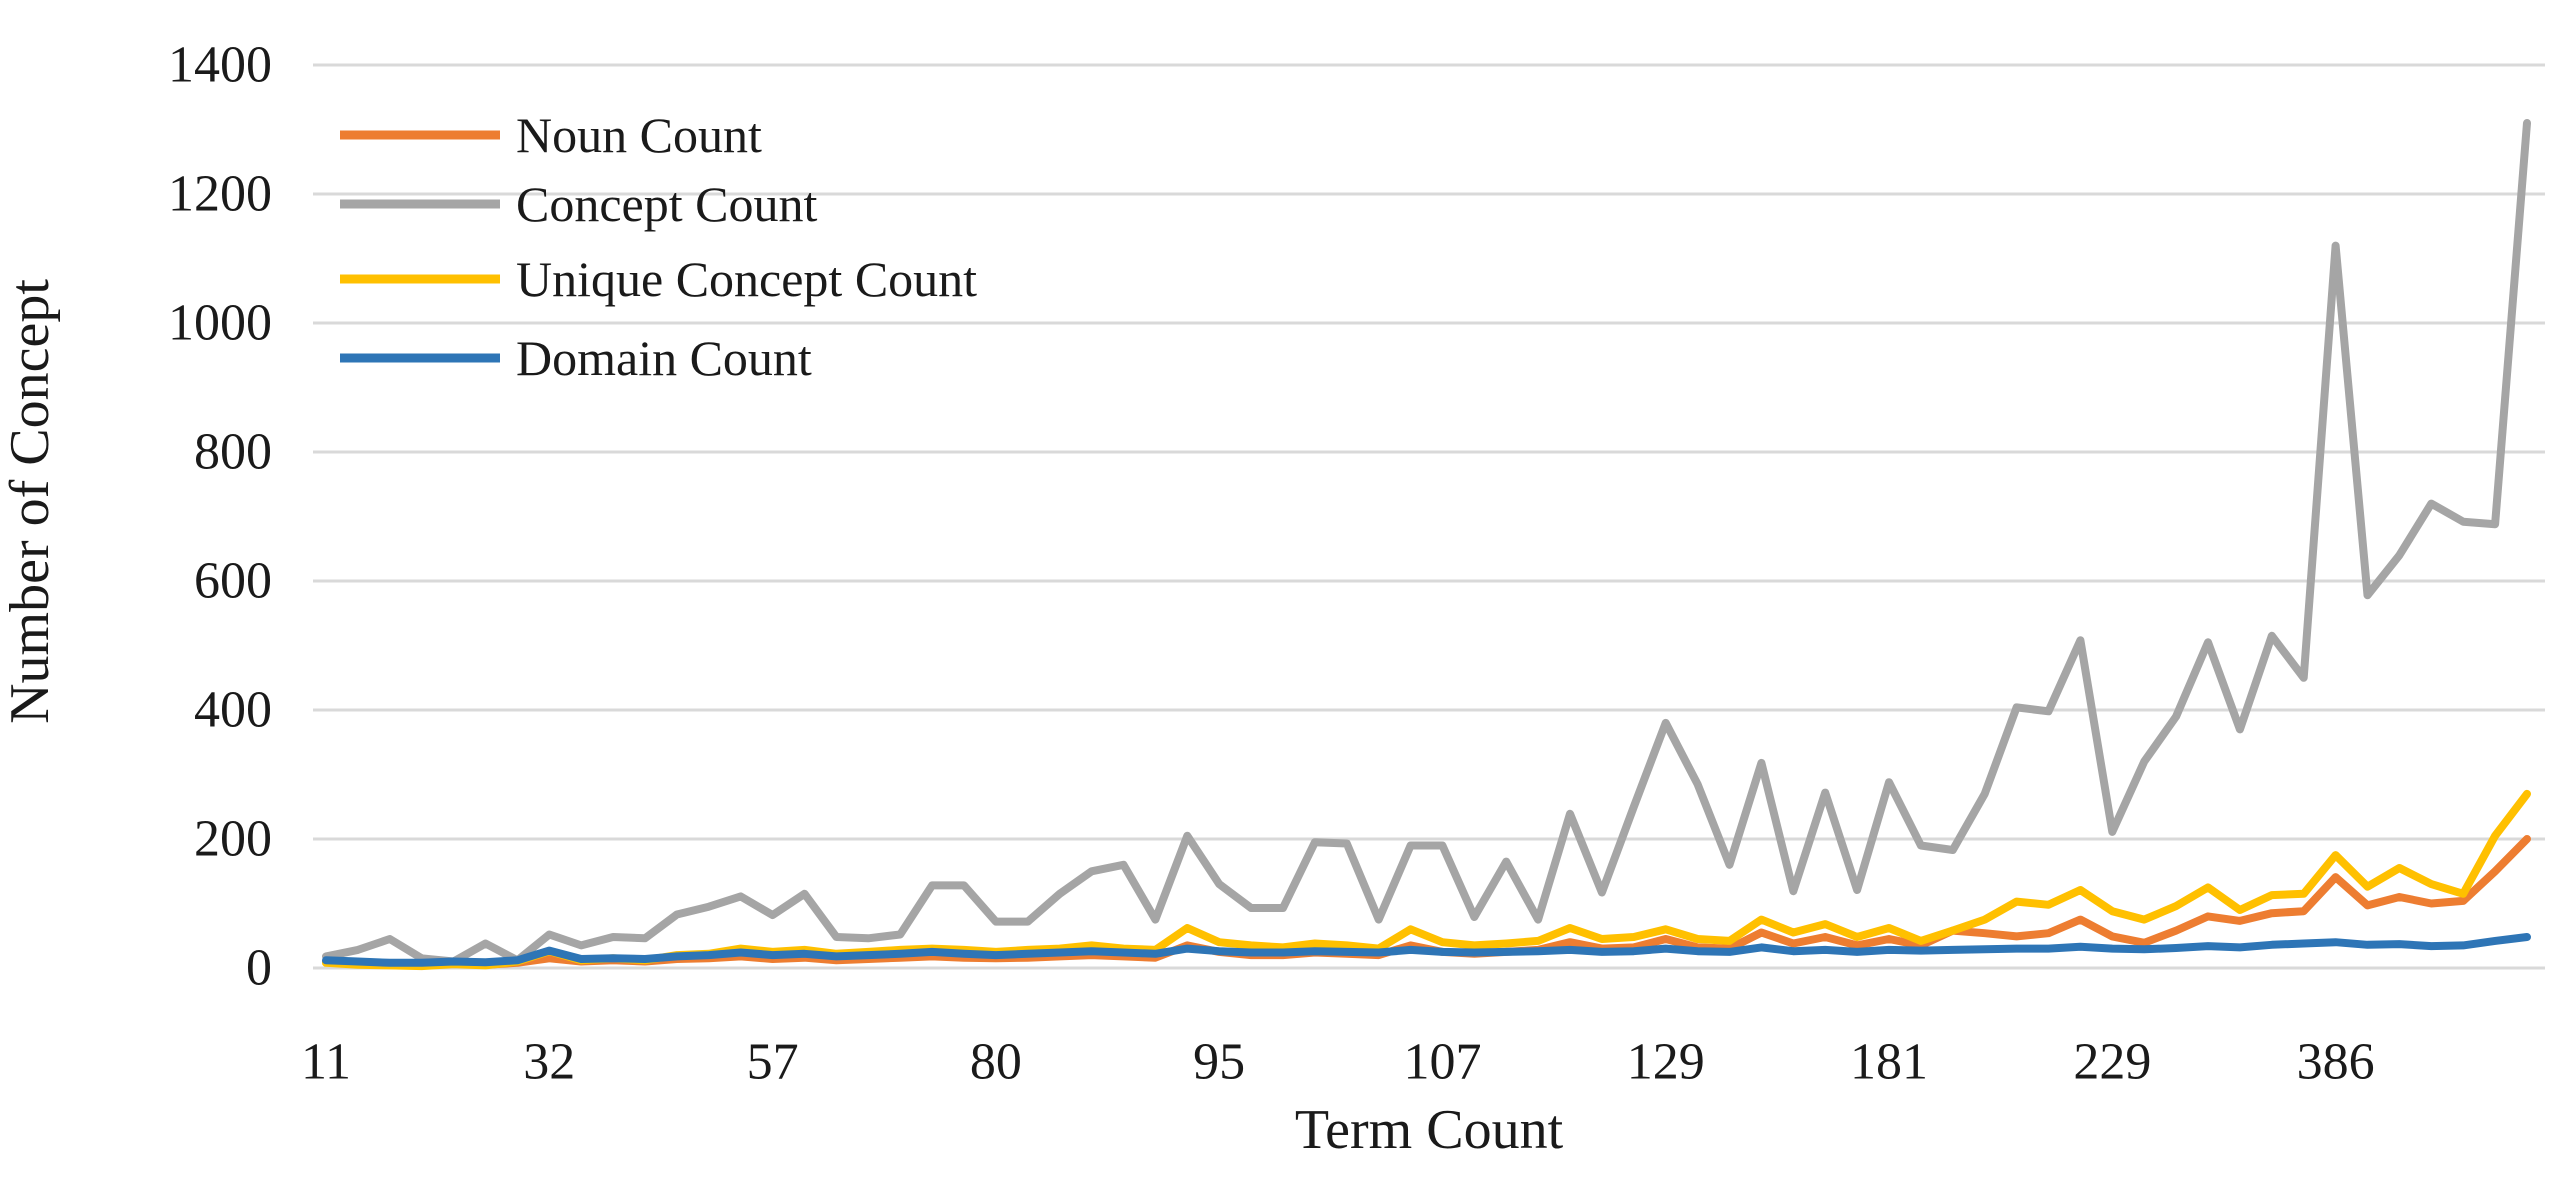  What do you see at coordinates (233, 581) in the screenshot?
I see `y-axis-tick-label: 600` at bounding box center [233, 581].